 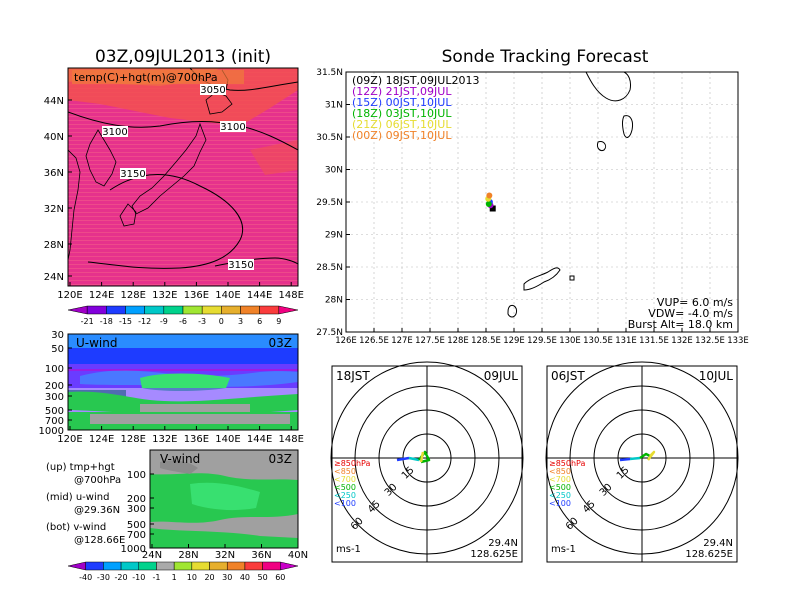 What do you see at coordinates (192, 577) in the screenshot?
I see `colorbar-label: 10` at bounding box center [192, 577].